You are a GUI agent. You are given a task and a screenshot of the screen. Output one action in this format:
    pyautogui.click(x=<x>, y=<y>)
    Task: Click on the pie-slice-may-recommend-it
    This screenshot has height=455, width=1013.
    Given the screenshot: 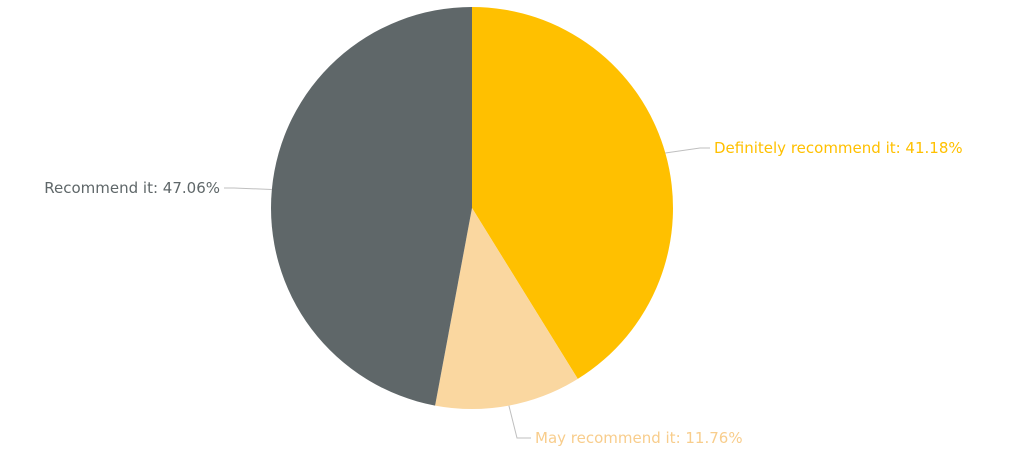 What is the action you would take?
    pyautogui.click(x=506, y=308)
    